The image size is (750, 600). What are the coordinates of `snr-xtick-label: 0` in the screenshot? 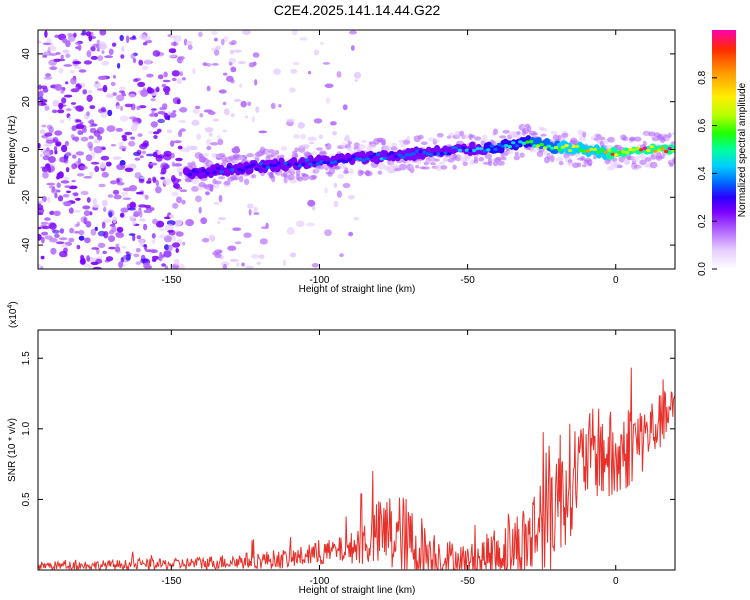 It's located at (616, 581).